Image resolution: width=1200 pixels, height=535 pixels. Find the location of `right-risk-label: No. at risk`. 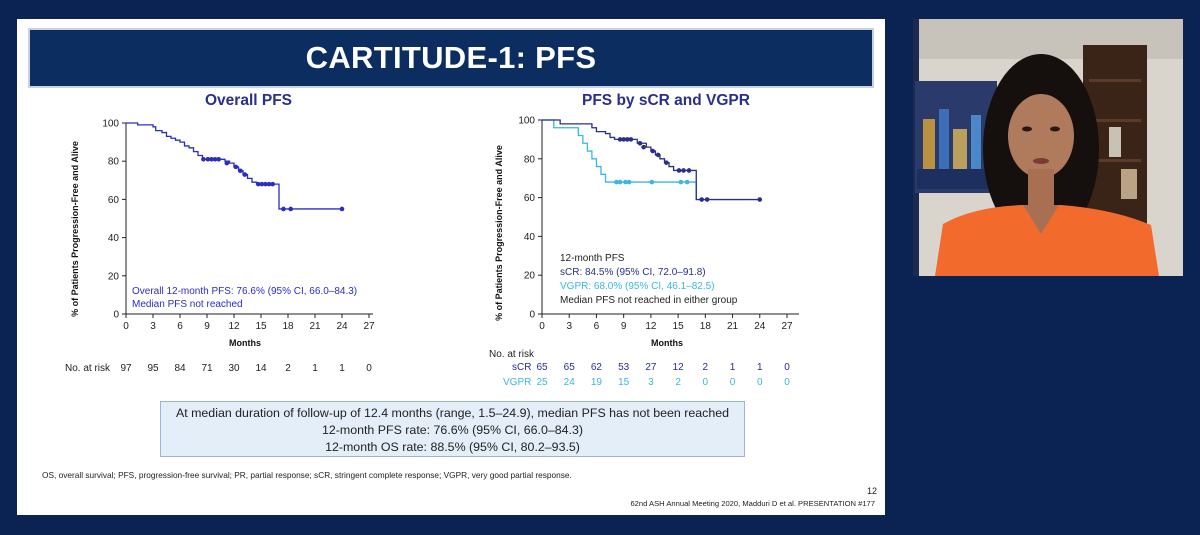

right-risk-label: No. at risk is located at coordinates (512, 354).